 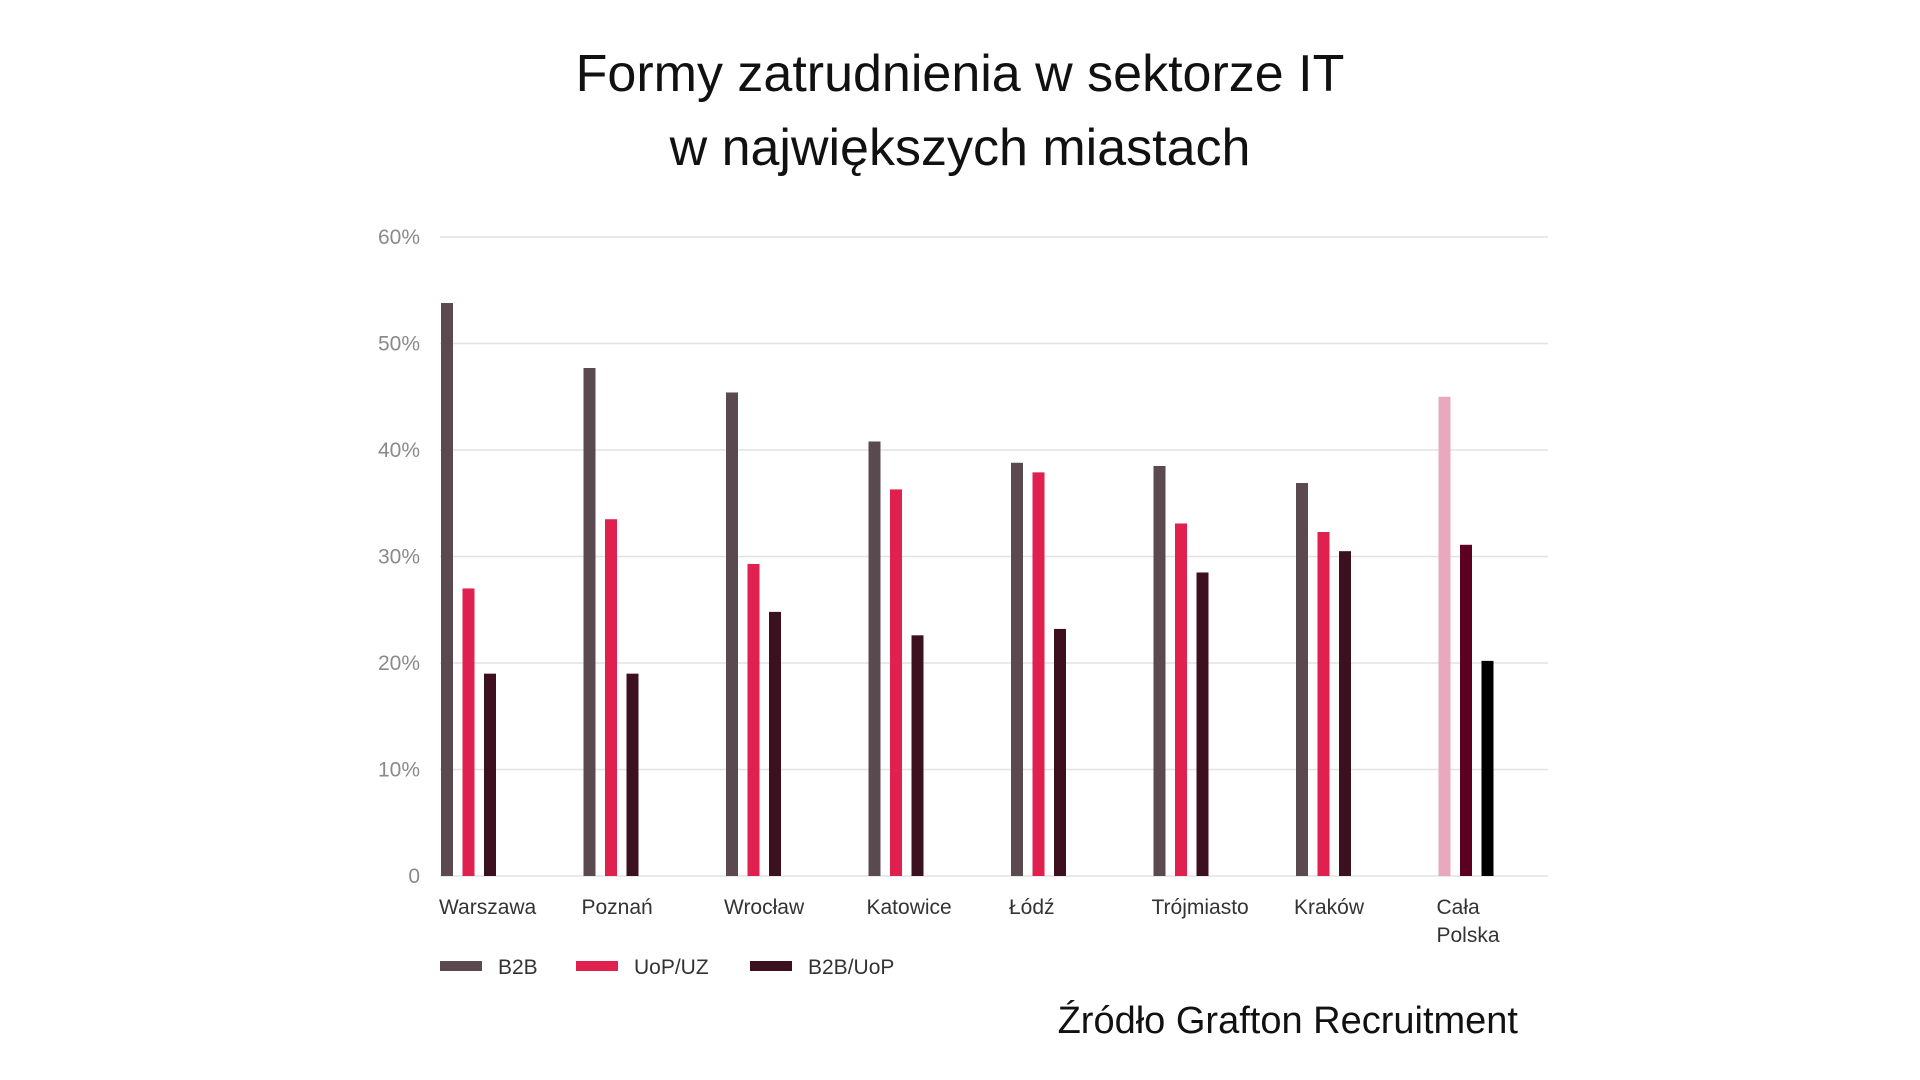 What do you see at coordinates (399, 770) in the screenshot?
I see `y-tick-label: 10%` at bounding box center [399, 770].